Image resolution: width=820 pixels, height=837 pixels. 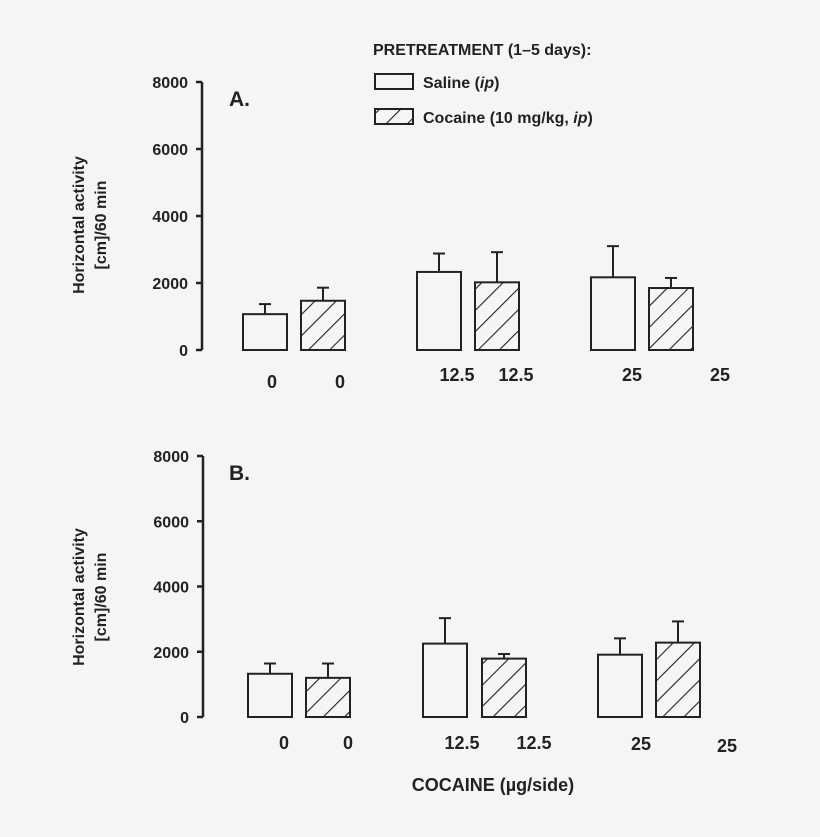 I want to click on legend-label-saline: Saline (ip), so click(x=461, y=83).